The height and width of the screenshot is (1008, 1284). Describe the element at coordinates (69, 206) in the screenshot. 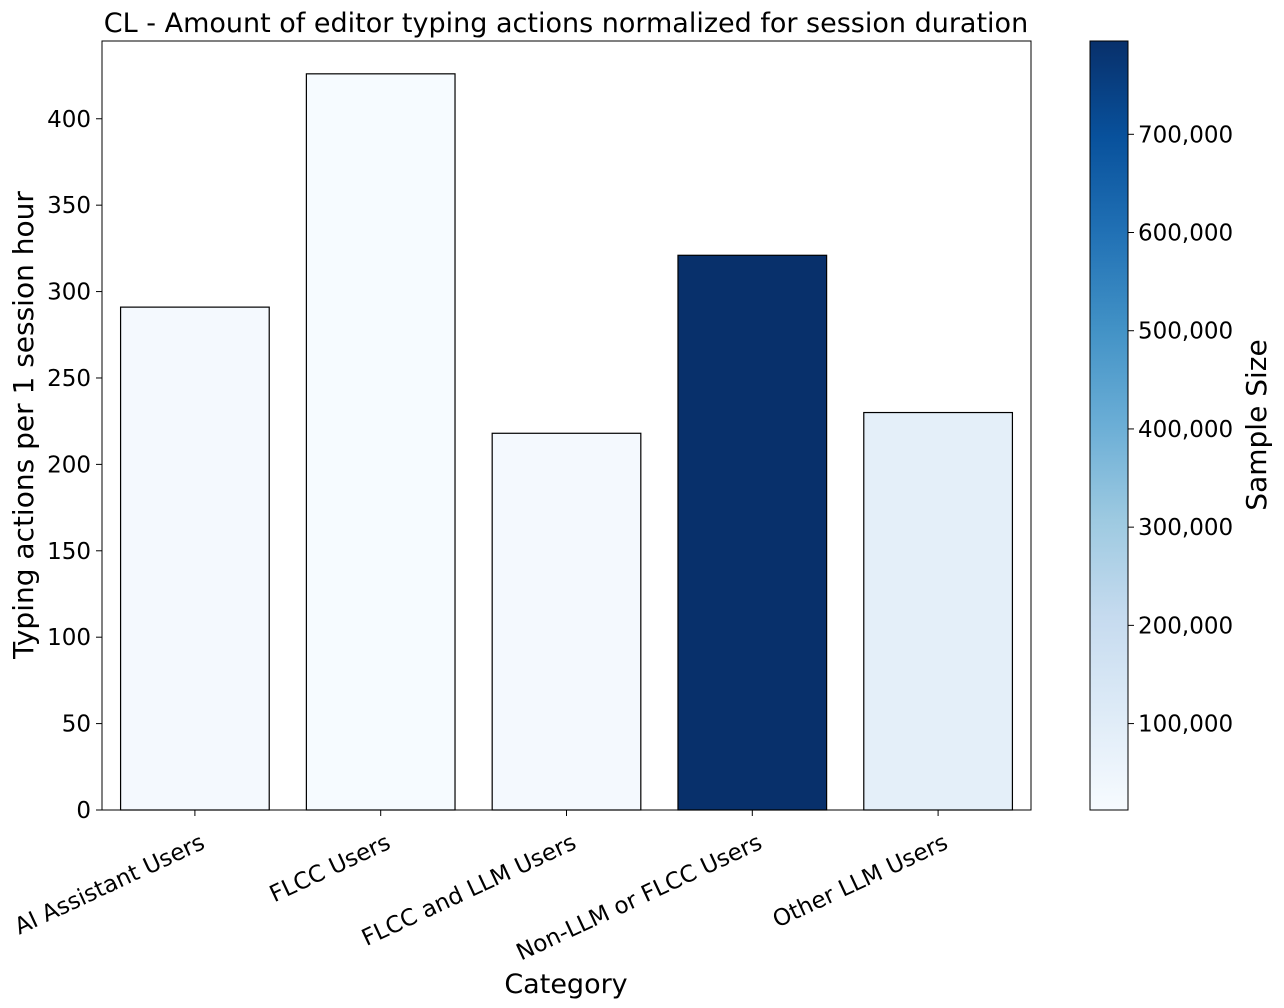

I see `y-tick-label: 350` at that location.